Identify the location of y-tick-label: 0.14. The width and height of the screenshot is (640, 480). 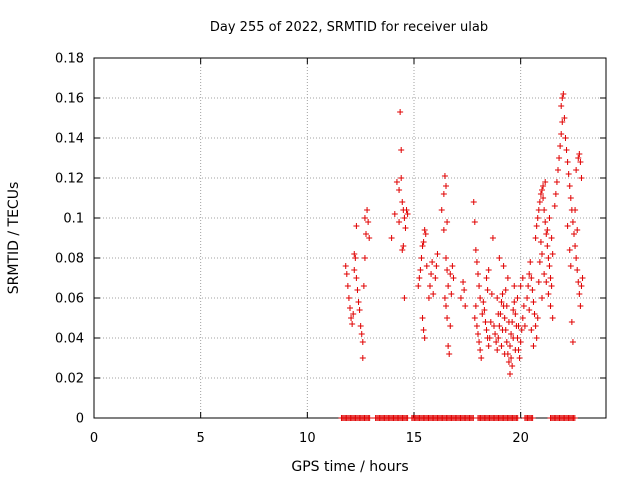
(69, 139).